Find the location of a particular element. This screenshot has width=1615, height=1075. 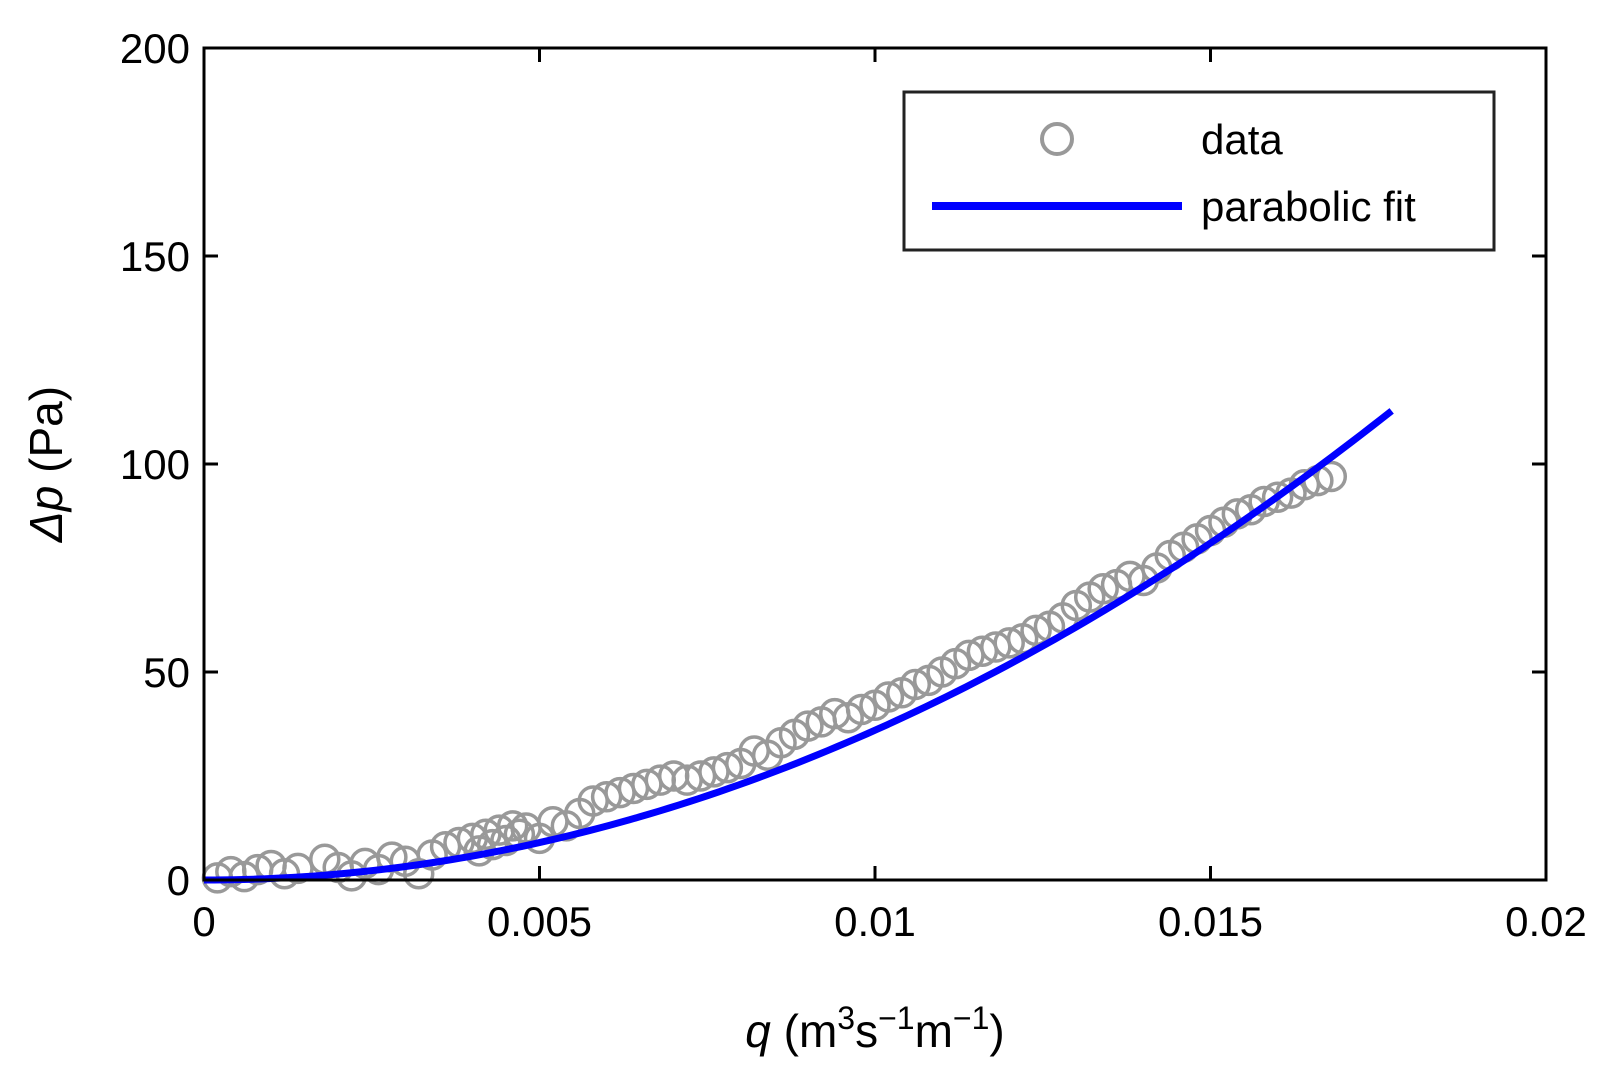

legend-data-marker is located at coordinates (1057, 139).